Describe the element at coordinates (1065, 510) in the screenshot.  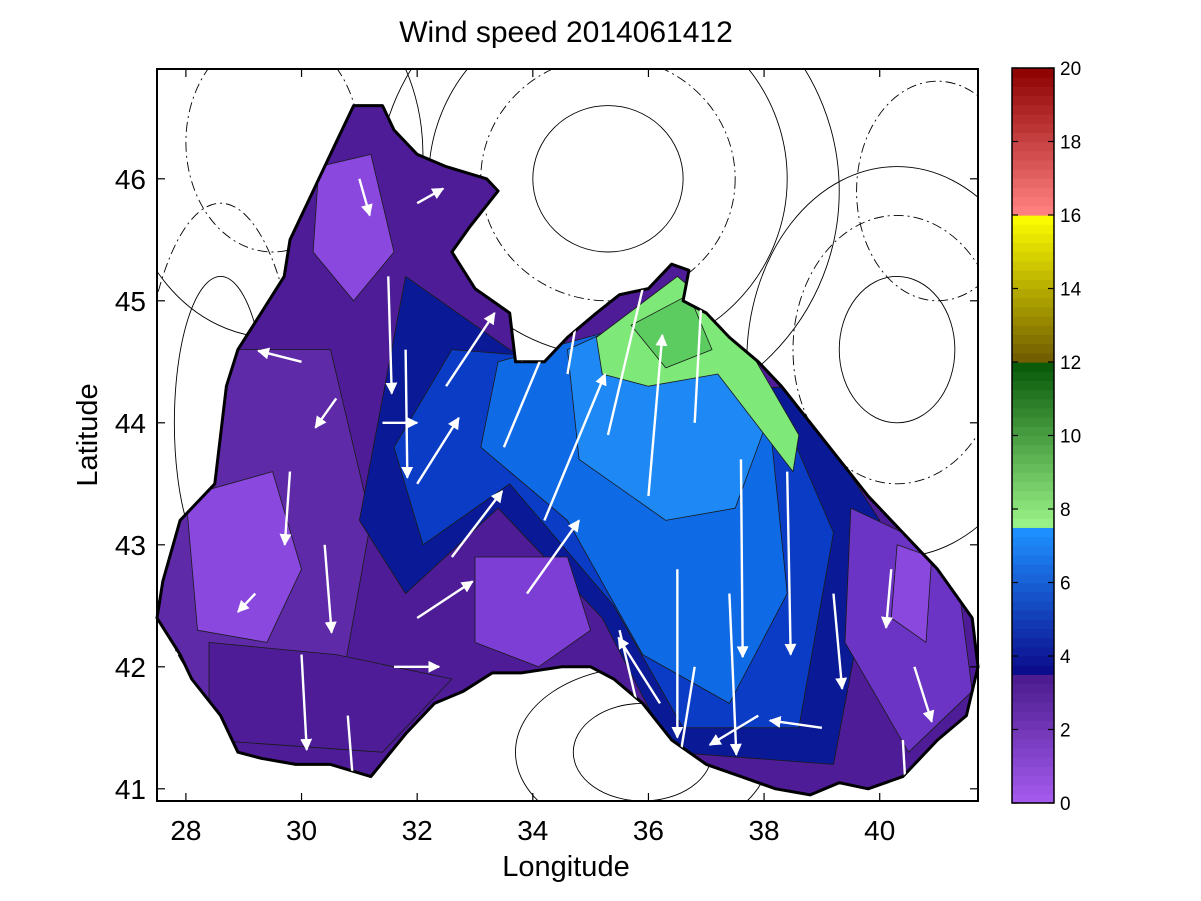
I see `colorbar-tick-label: 8` at that location.